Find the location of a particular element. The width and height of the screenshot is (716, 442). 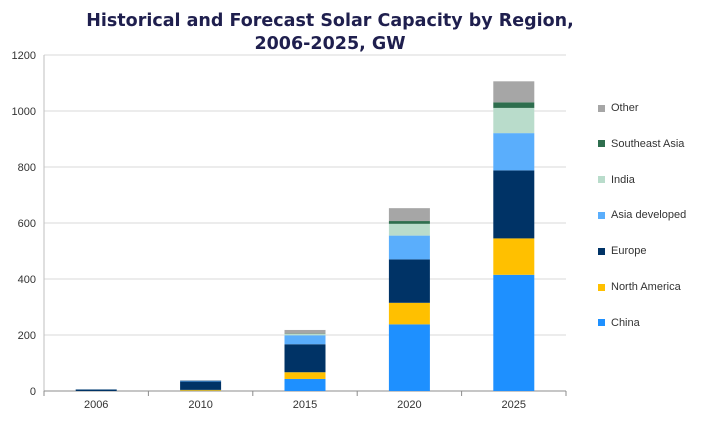

legend-item-southeast-asia: Southeast Asia is located at coordinates (641, 144).